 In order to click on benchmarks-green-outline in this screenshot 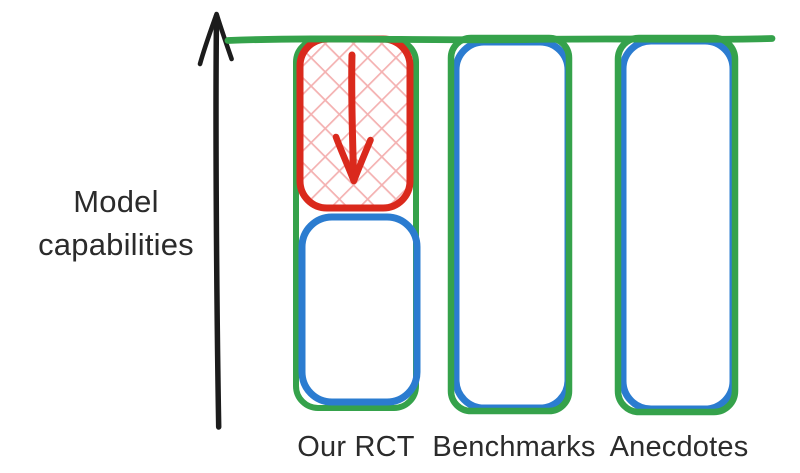, I will do `click(510, 224)`.